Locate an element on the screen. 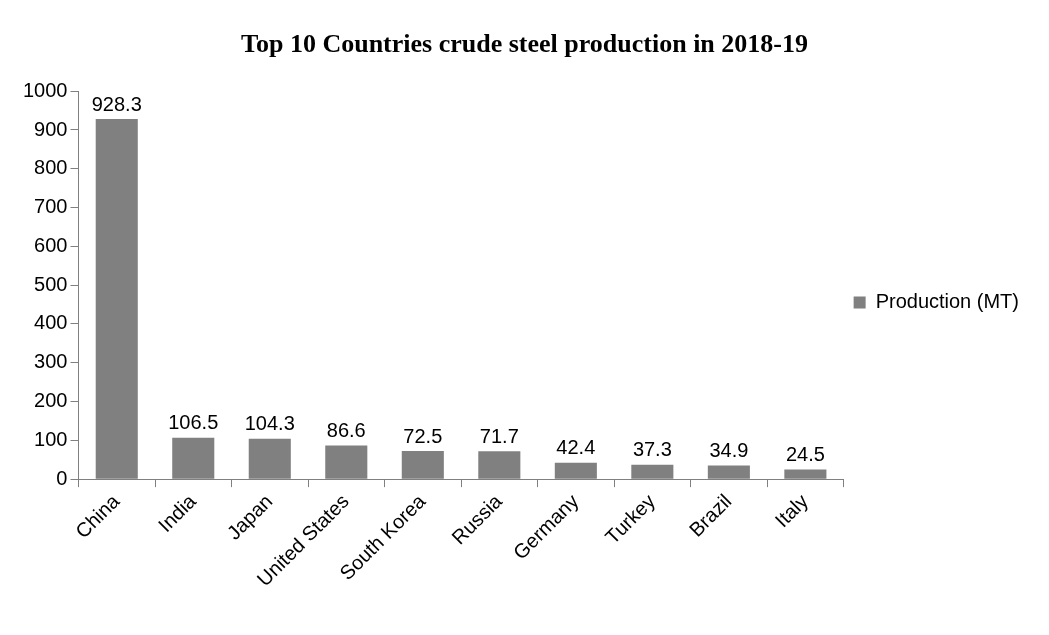 The height and width of the screenshot is (635, 1049). data-label: 37.3 is located at coordinates (652, 449).